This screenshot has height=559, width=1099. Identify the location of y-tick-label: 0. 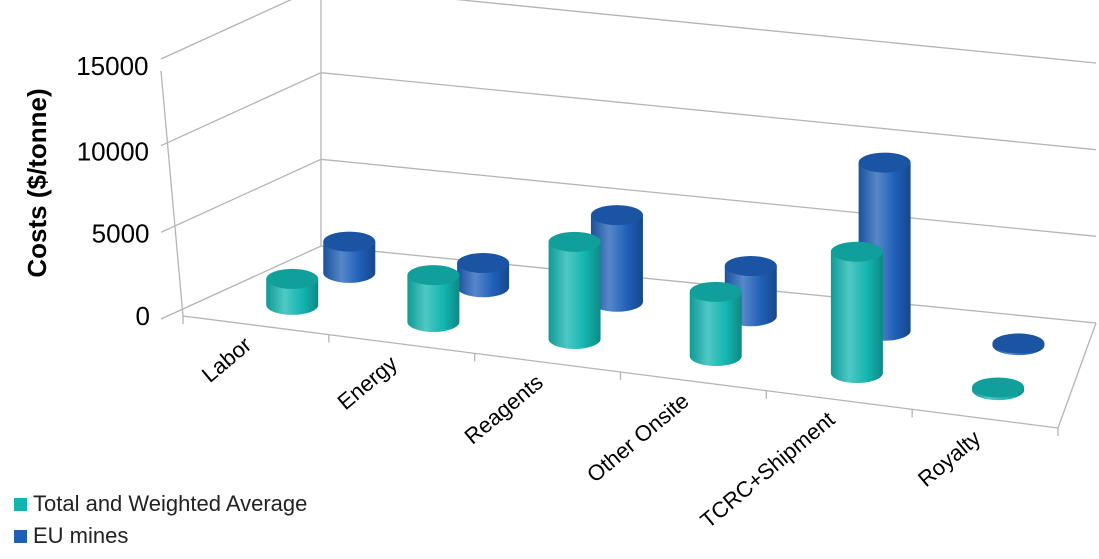
(143, 316).